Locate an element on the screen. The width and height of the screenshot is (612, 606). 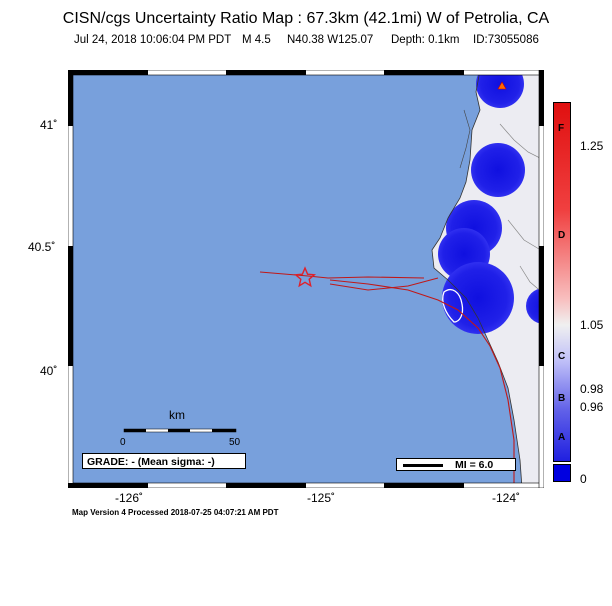
mi-line-icon is located at coordinates (423, 465).